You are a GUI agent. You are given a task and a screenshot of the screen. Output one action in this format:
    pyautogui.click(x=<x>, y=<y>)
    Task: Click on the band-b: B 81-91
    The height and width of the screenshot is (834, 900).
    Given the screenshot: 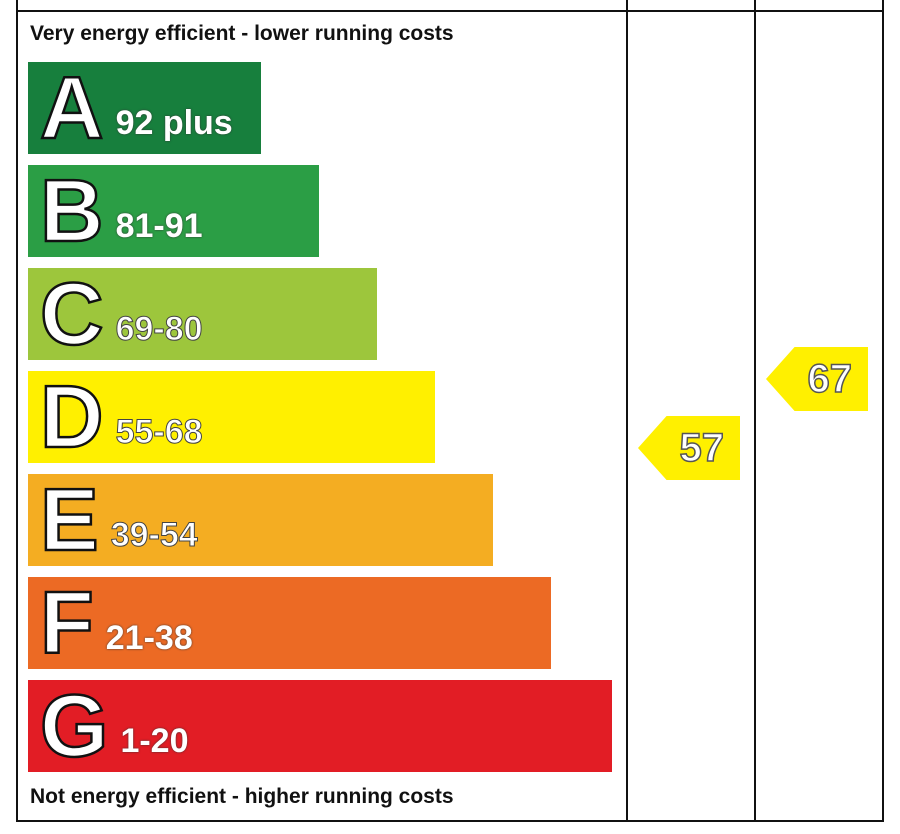 What is the action you would take?
    pyautogui.click(x=173, y=211)
    